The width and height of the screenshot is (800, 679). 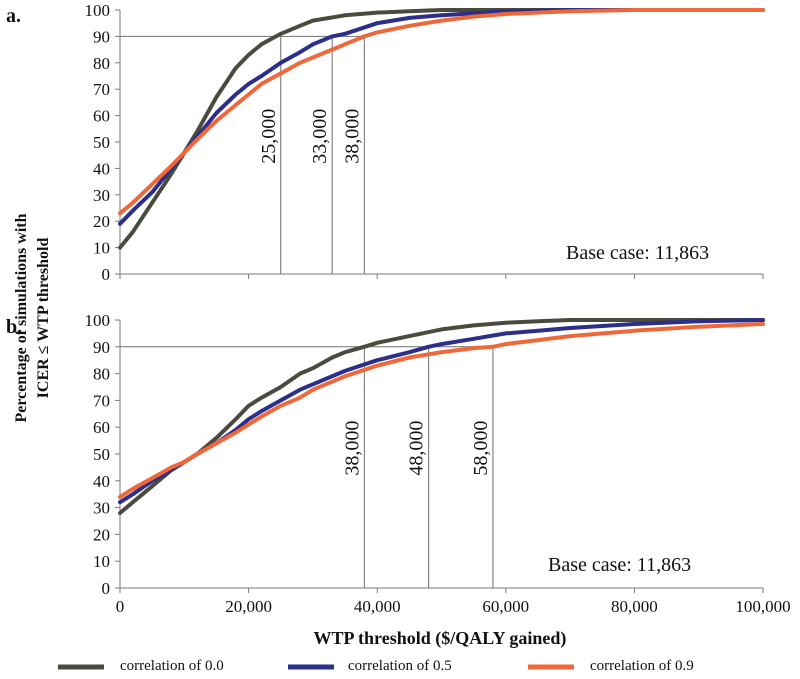 I want to click on panel-a-y-tick-label: 40, so click(x=101, y=168).